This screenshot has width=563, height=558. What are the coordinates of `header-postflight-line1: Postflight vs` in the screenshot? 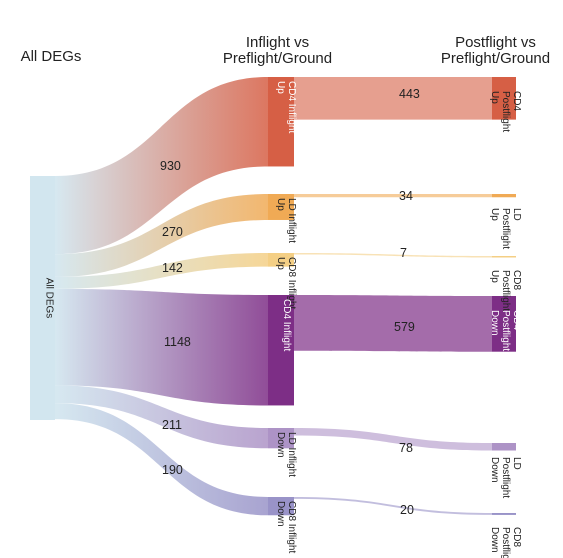 It's located at (495, 42).